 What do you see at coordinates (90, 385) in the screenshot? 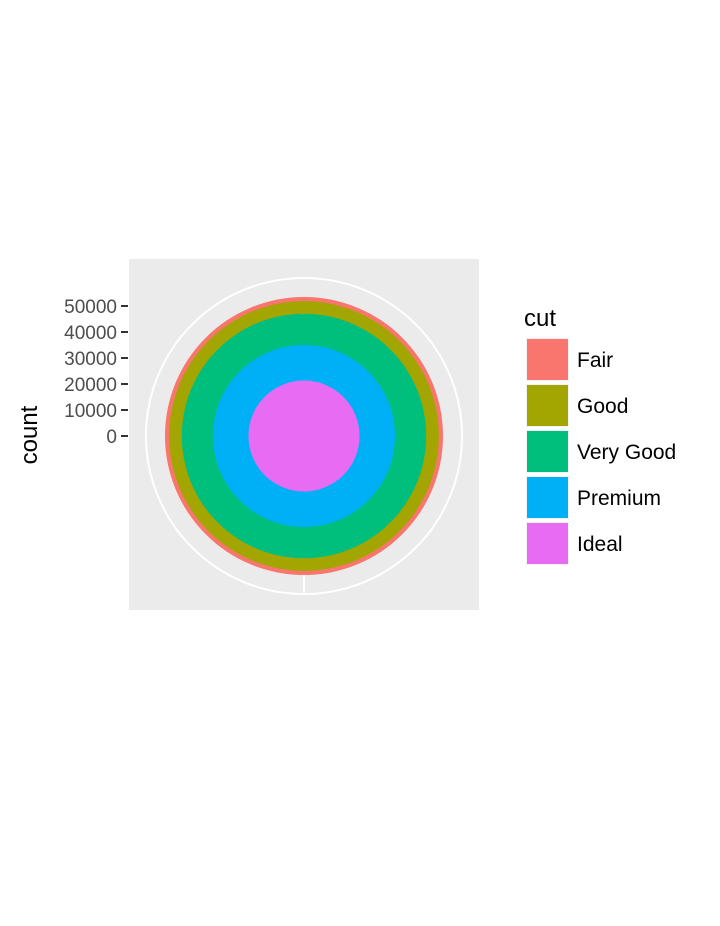
I see `y-tick-label: 20000` at bounding box center [90, 385].